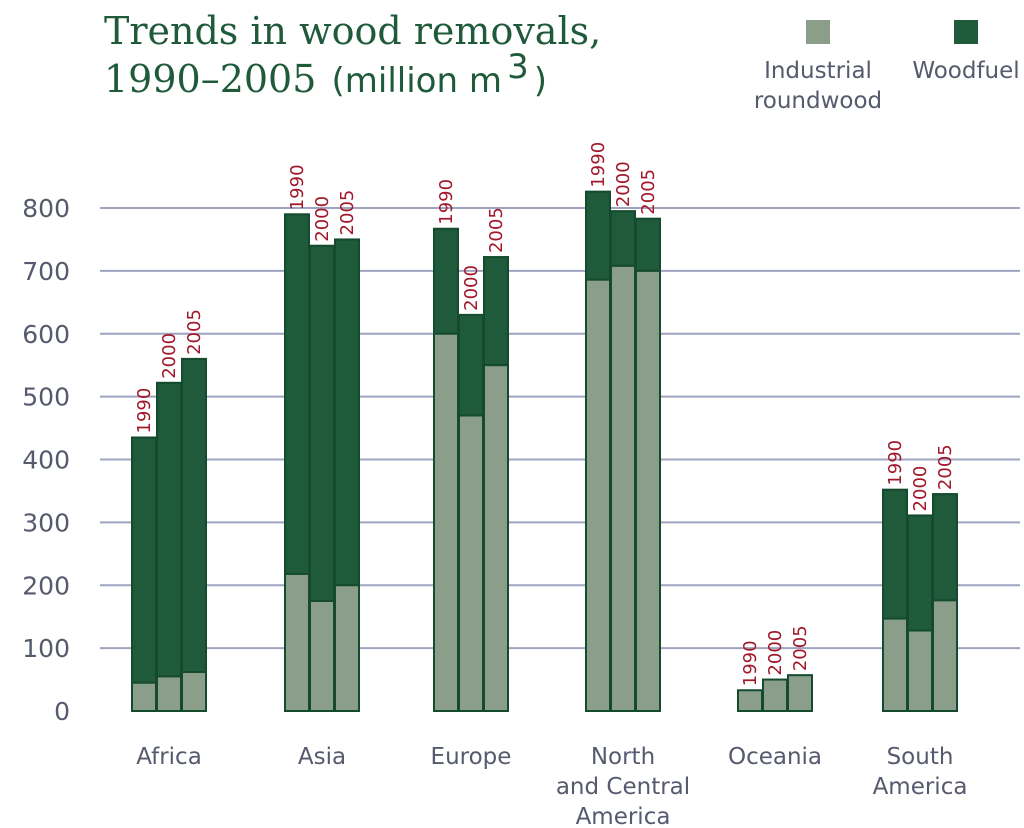 This screenshot has width=1024, height=828. What do you see at coordinates (818, 101) in the screenshot?
I see `legend-label-industrial: roundwood` at bounding box center [818, 101].